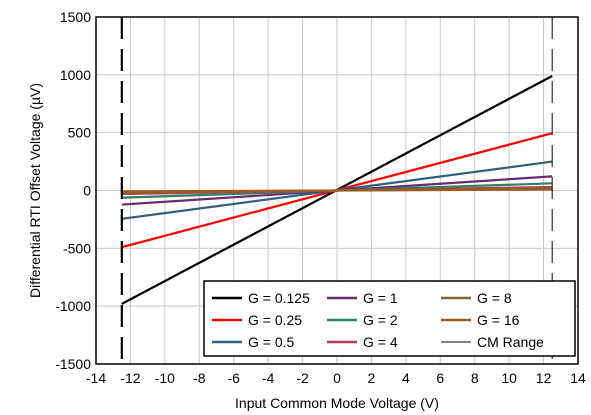 The width and height of the screenshot is (591, 415). What do you see at coordinates (233, 378) in the screenshot?
I see `x-tick-label: -6` at bounding box center [233, 378].